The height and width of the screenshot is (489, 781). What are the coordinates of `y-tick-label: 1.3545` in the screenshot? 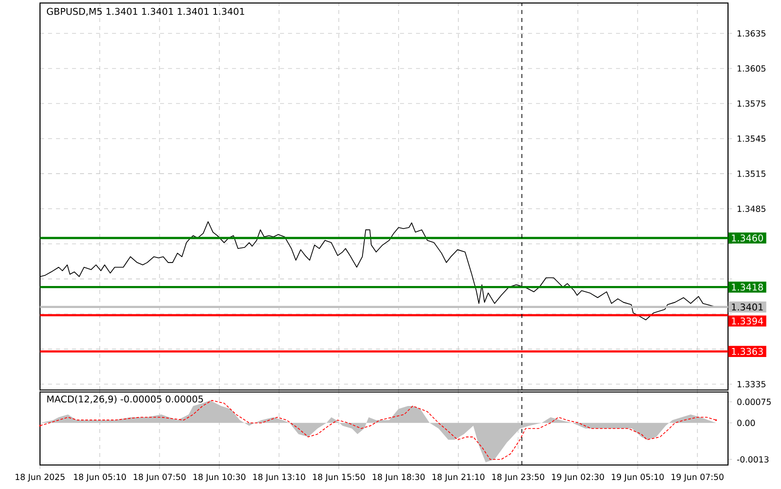 It's located at (752, 138).